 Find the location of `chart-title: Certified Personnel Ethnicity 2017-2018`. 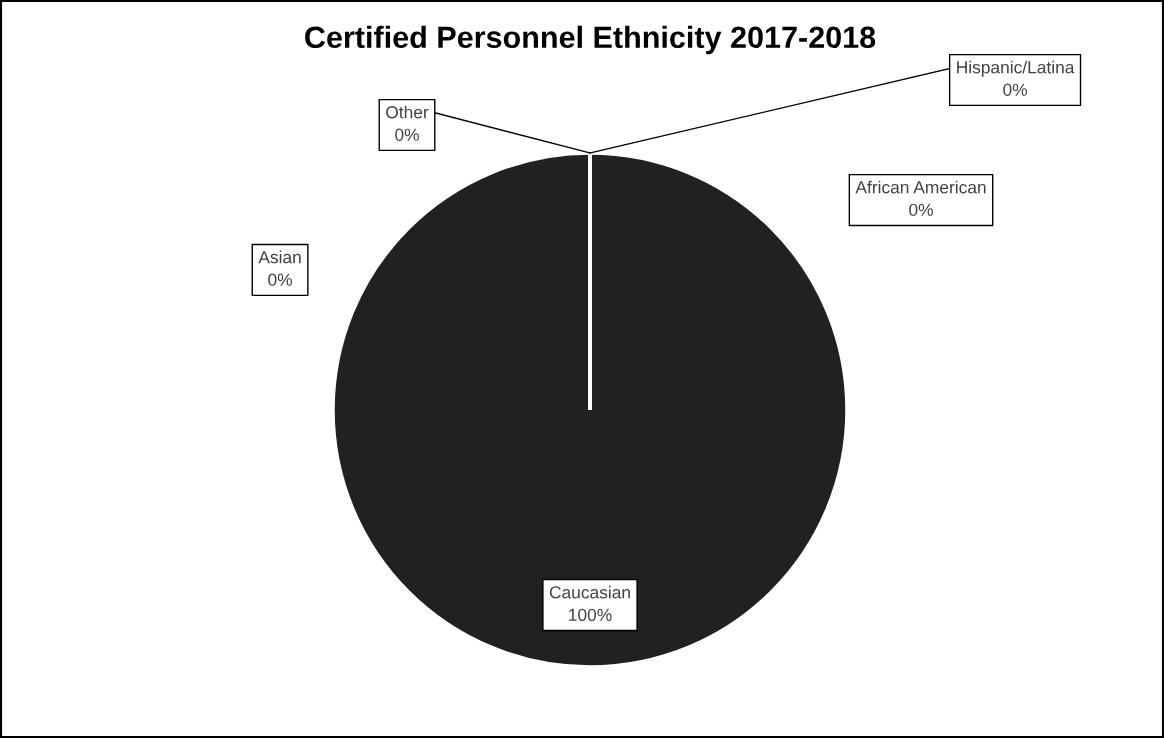

chart-title: Certified Personnel Ethnicity 2017-2018 is located at coordinates (590, 40).